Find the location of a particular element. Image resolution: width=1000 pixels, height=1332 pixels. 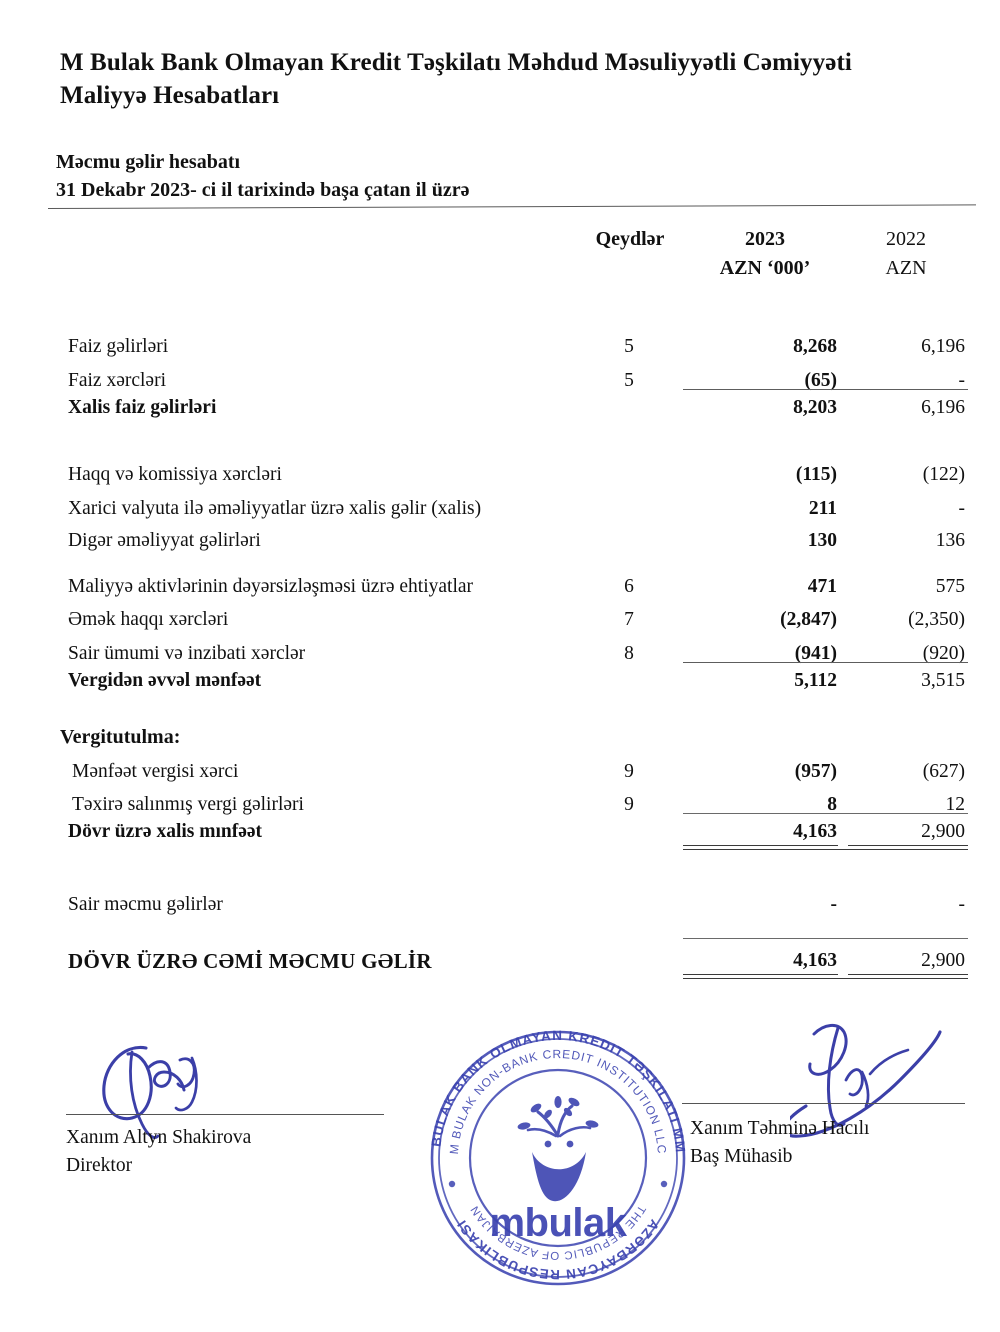

grand-total-double-rule is located at coordinates (825, 977).